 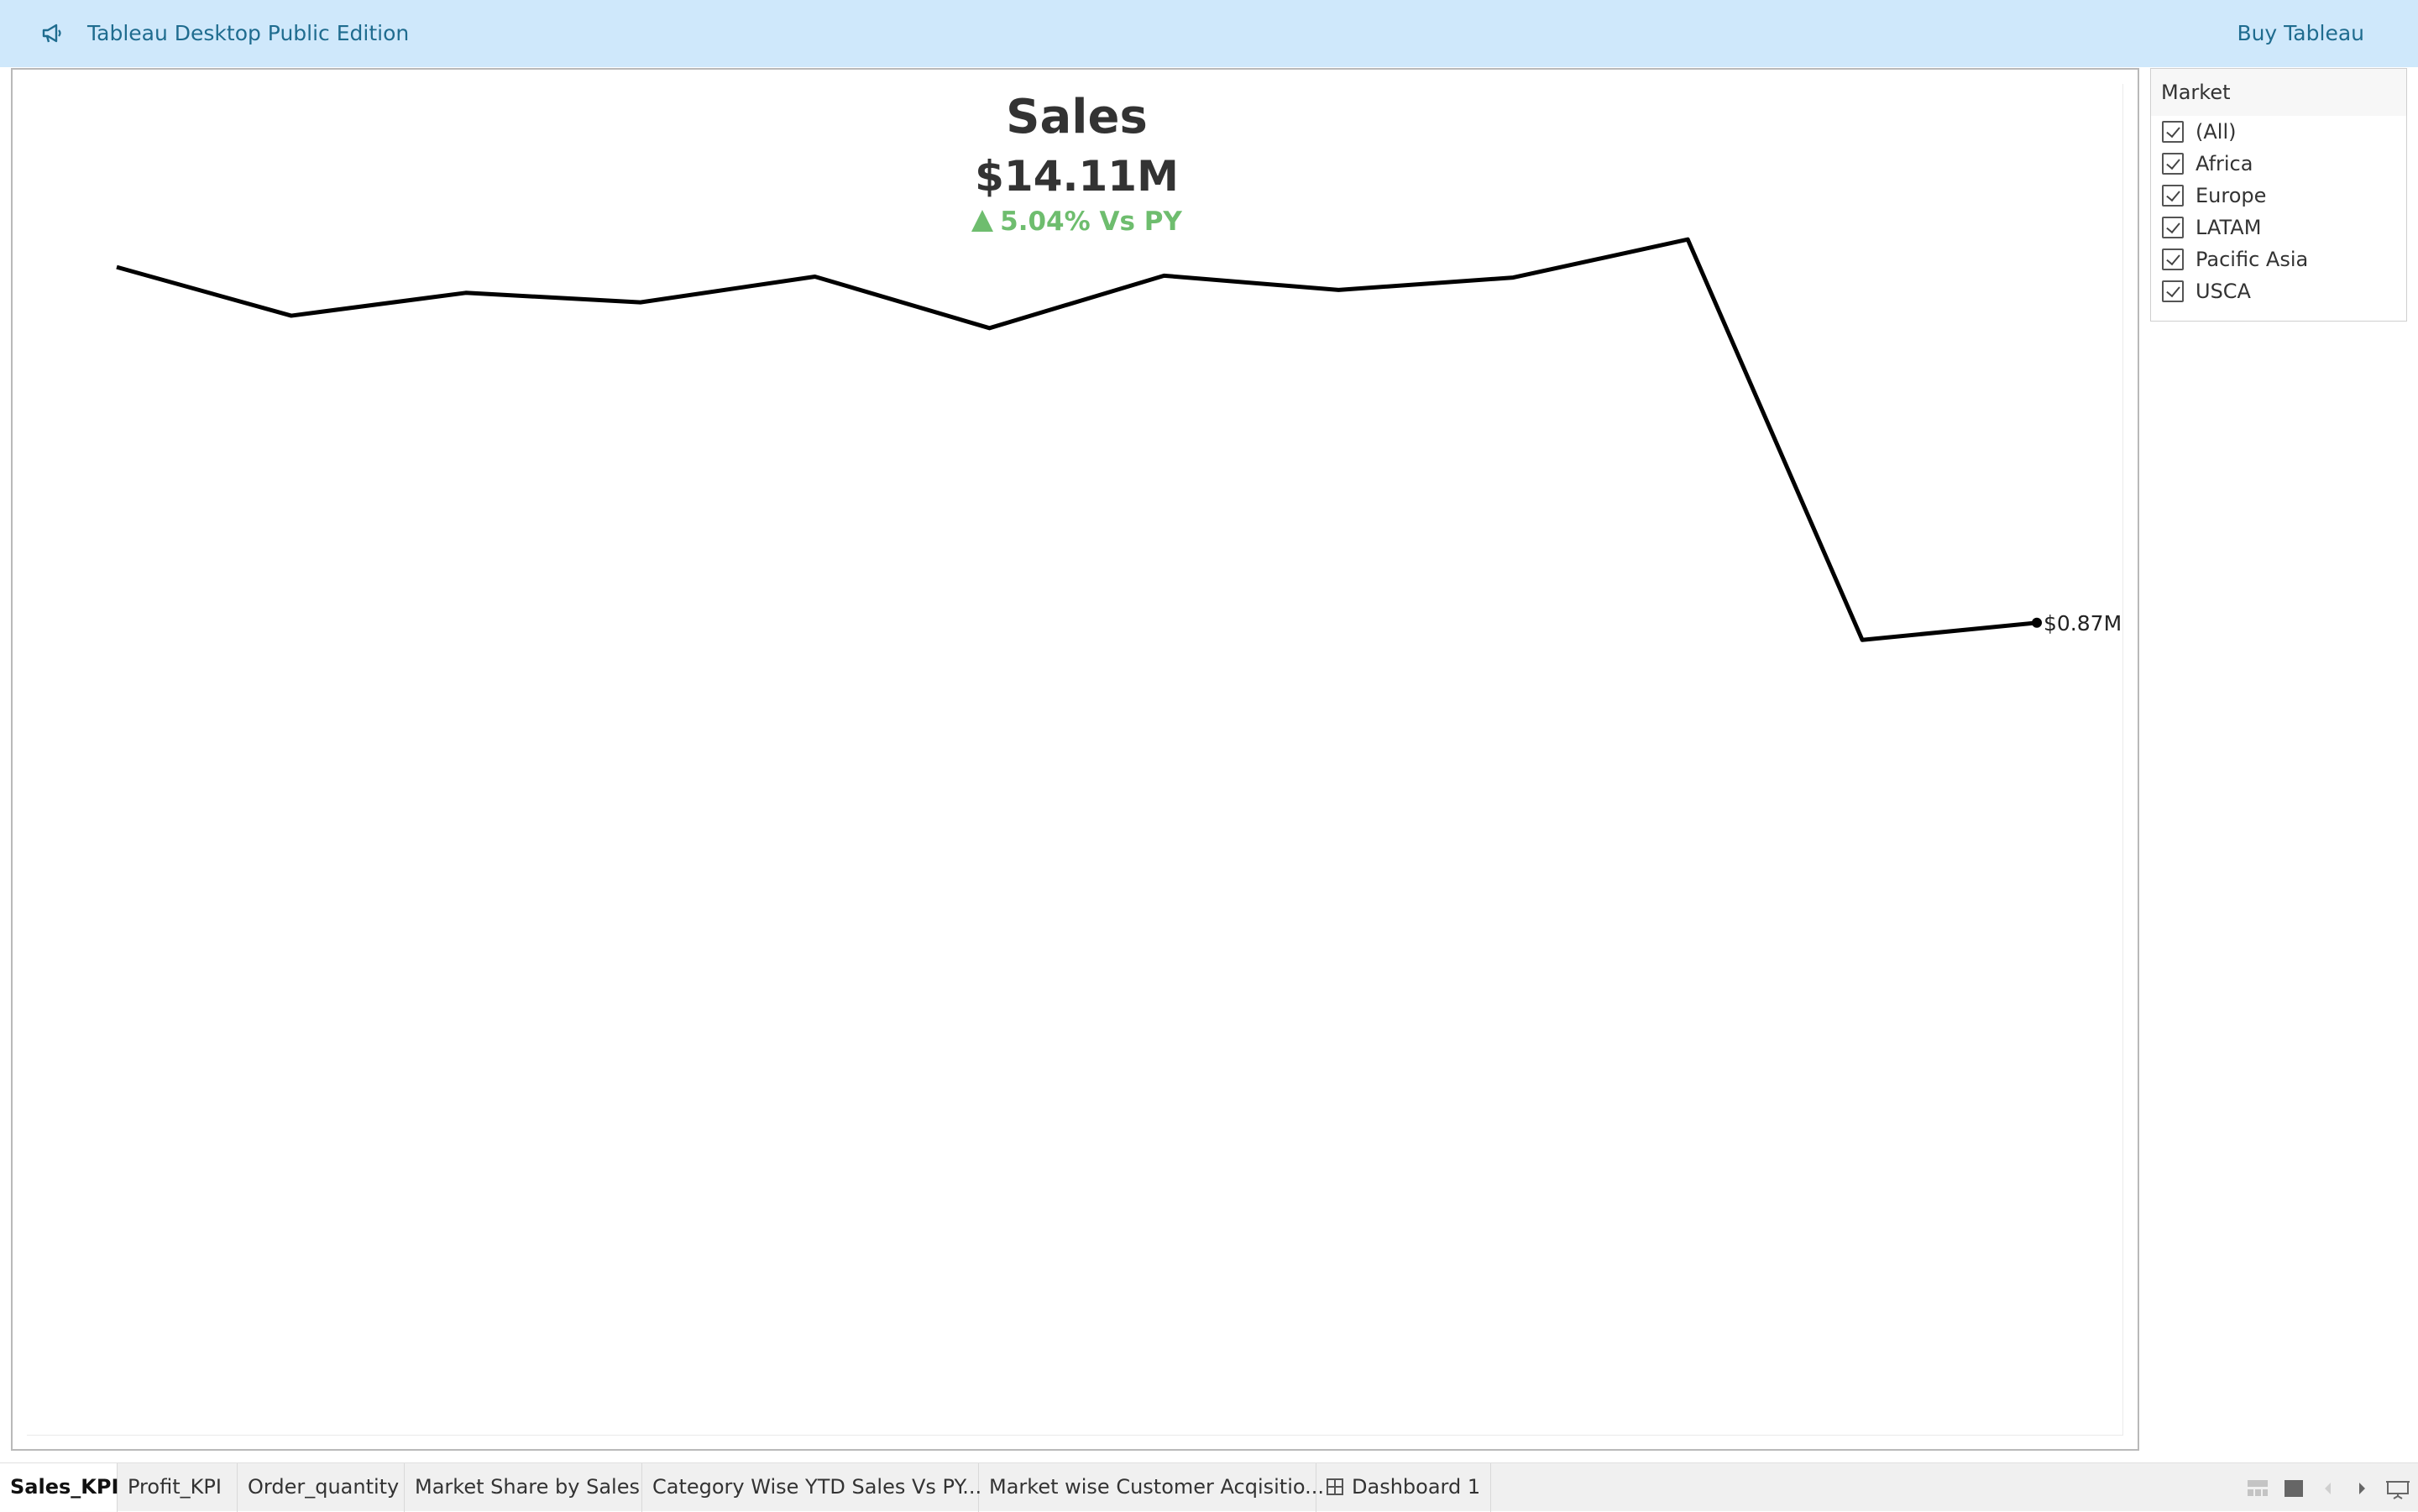 I want to click on filter-title: Market, so click(x=2278, y=92).